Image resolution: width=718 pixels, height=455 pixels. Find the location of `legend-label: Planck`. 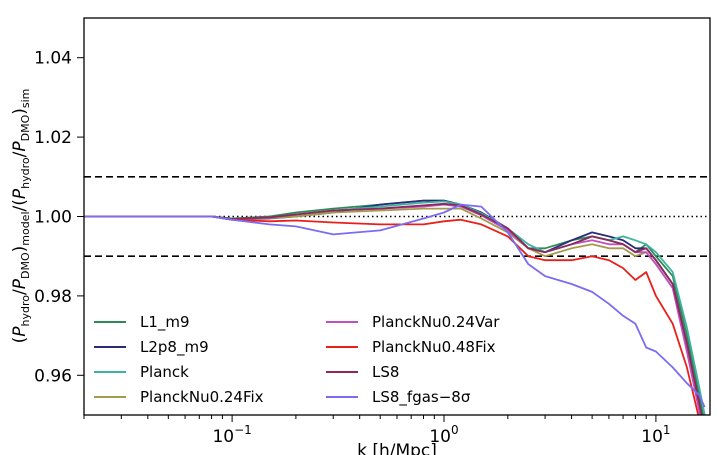

legend-label: Planck is located at coordinates (164, 372).